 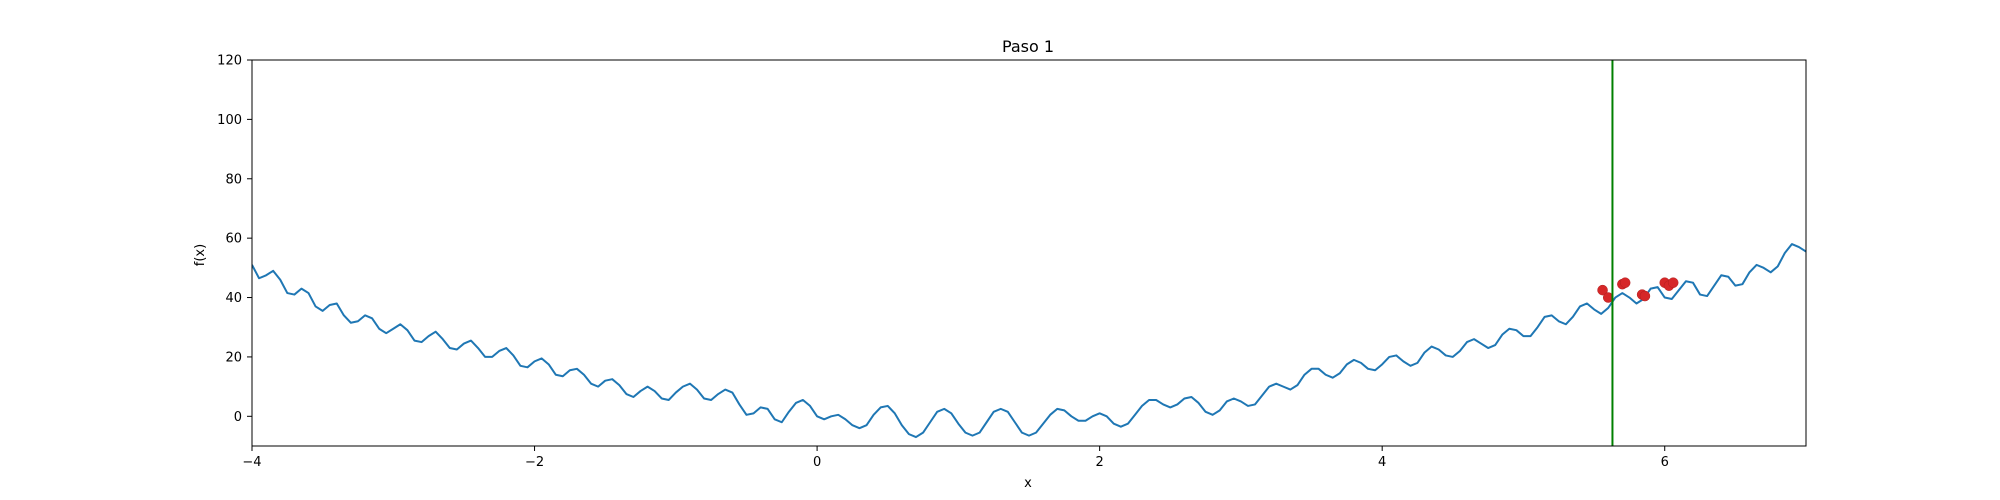 I want to click on y-tick-label: 80, so click(x=233, y=179).